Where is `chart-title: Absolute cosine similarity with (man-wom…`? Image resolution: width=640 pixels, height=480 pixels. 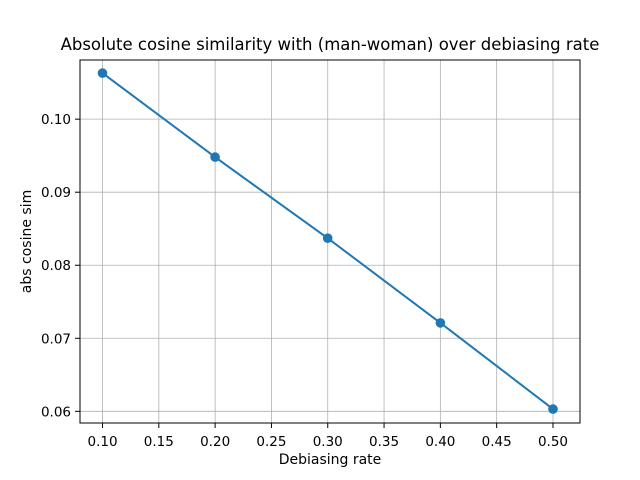 chart-title: Absolute cosine similarity with (man-wom… is located at coordinates (330, 44).